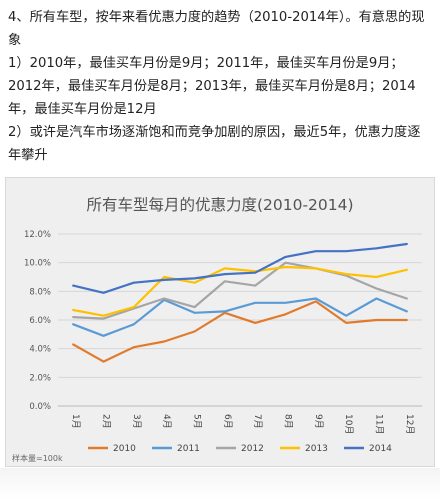  What do you see at coordinates (40, 292) in the screenshot?
I see `y-tick-label: 8.0%` at bounding box center [40, 292].